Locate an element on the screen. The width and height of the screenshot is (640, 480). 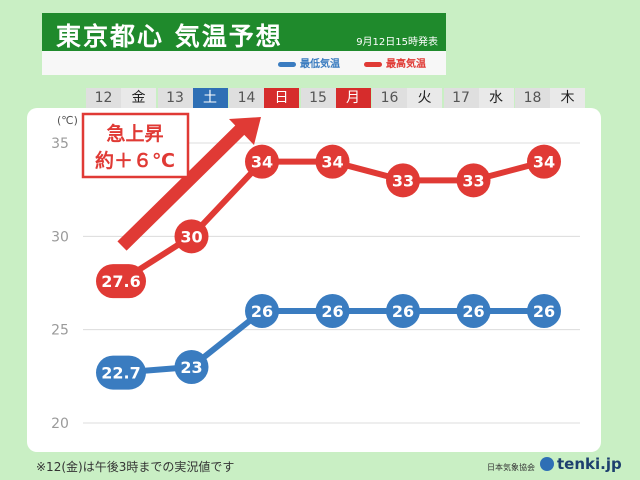
legend: 最低気温 最高気温 is located at coordinates (244, 63).